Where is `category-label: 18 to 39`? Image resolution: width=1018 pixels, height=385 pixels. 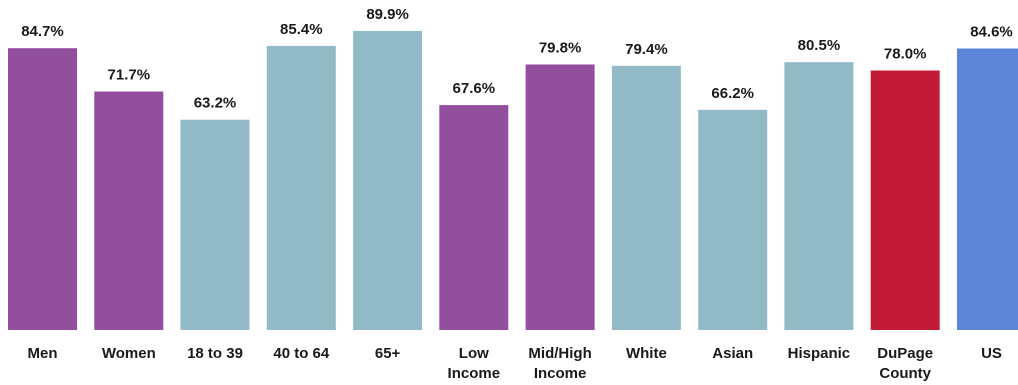 category-label: 18 to 39 is located at coordinates (215, 353).